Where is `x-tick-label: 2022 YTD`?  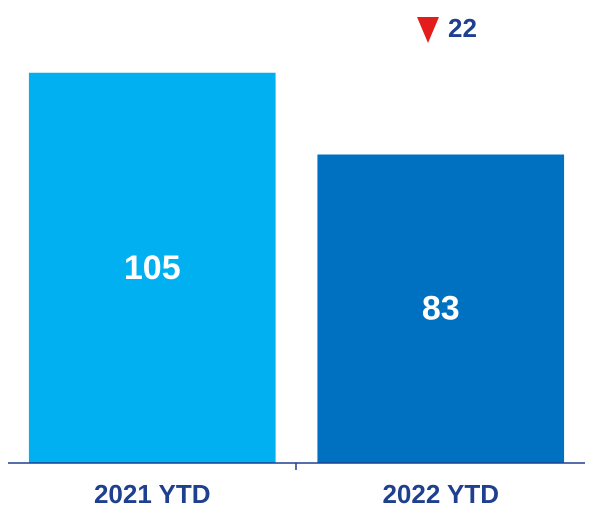 x-tick-label: 2022 YTD is located at coordinates (440, 494).